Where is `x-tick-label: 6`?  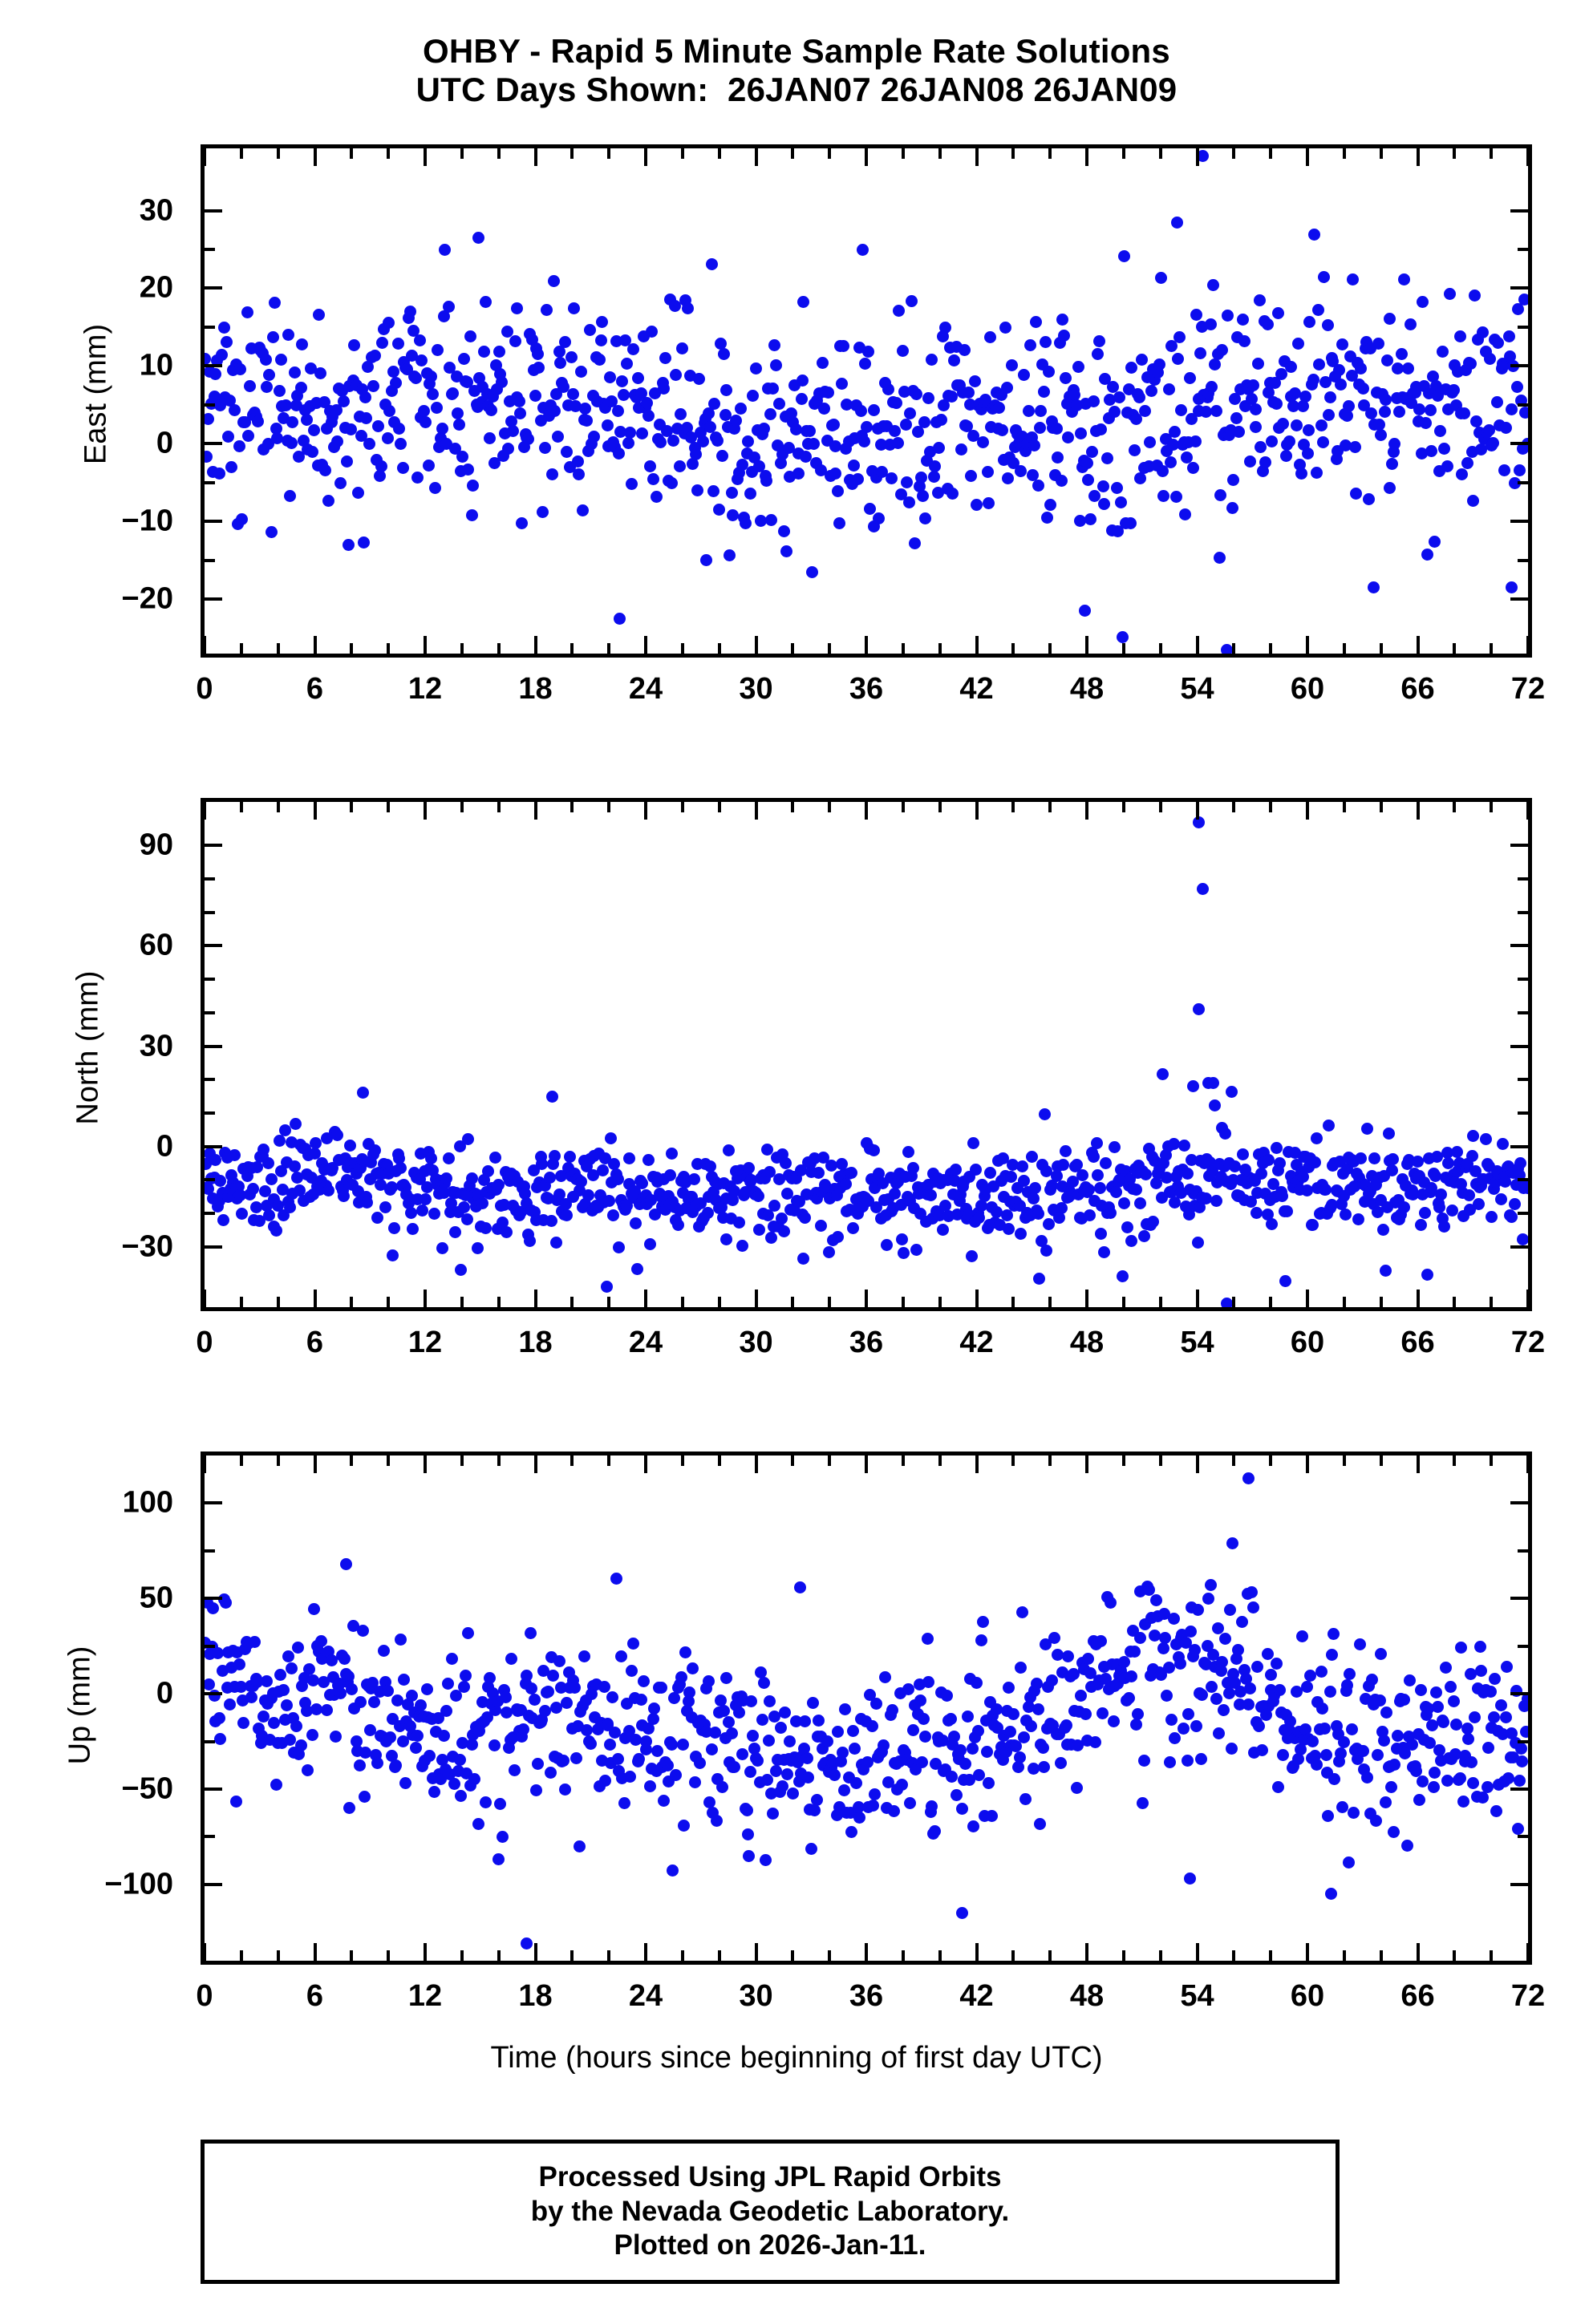
x-tick-label: 6 is located at coordinates (315, 1996).